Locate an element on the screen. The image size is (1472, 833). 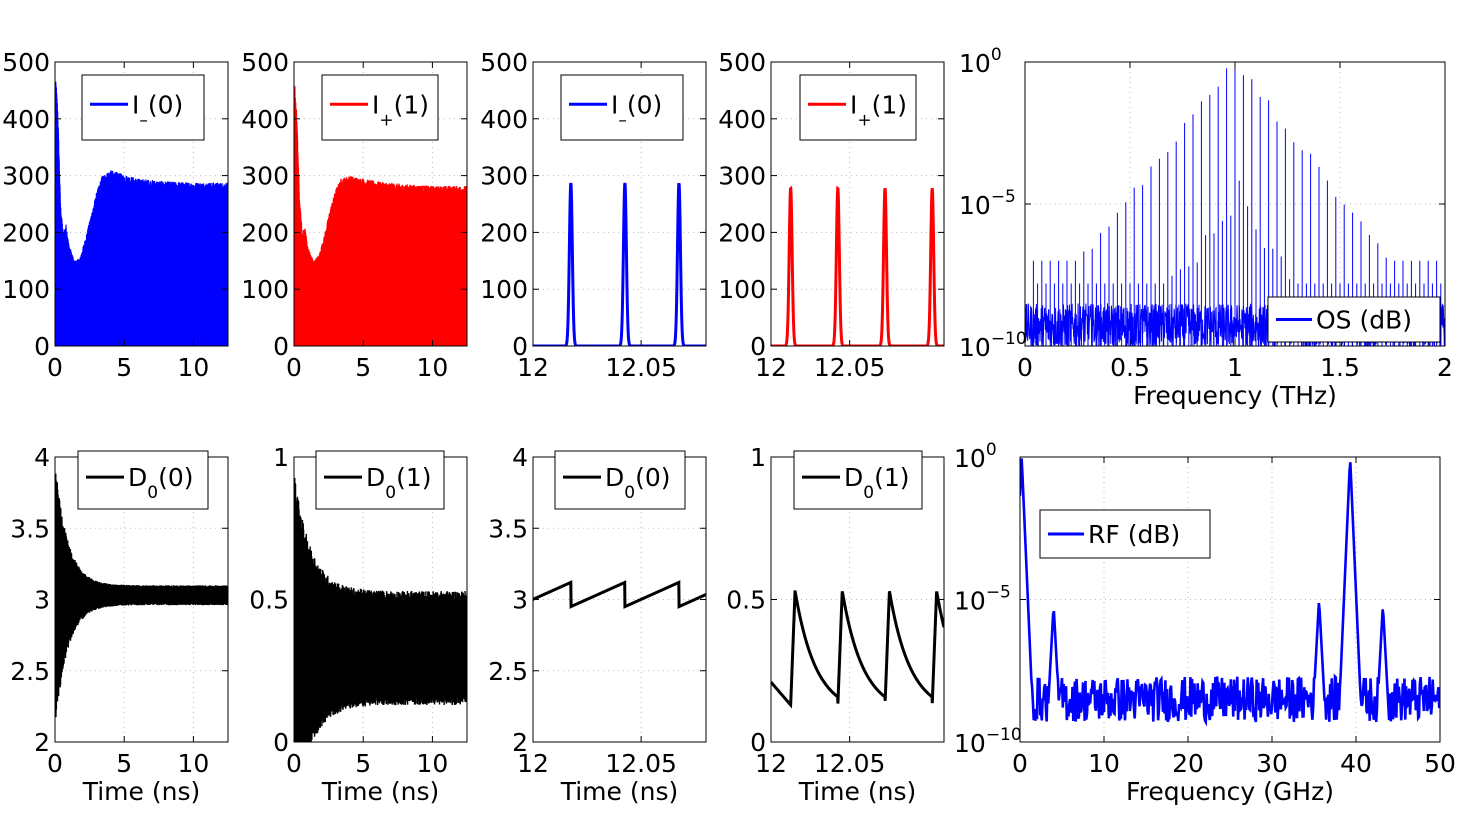
series-p1 is located at coordinates (141, 213).